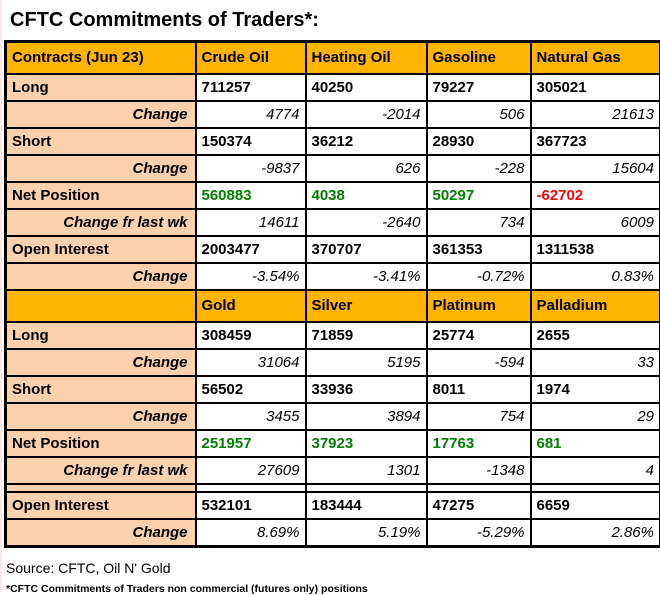 The height and width of the screenshot is (595, 660). Describe the element at coordinates (251, 58) in the screenshot. I see `column-header: Crude Oil` at that location.